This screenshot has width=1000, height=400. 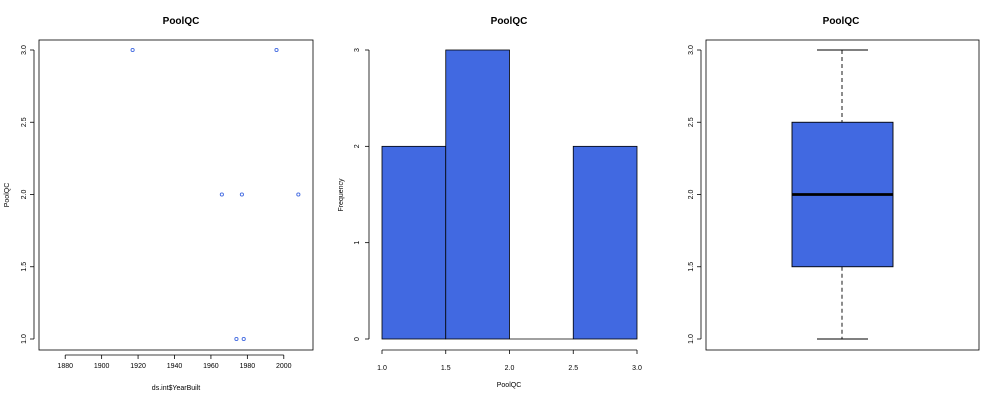 I want to click on histogram-x-label: PoolQC, so click(x=509, y=385).